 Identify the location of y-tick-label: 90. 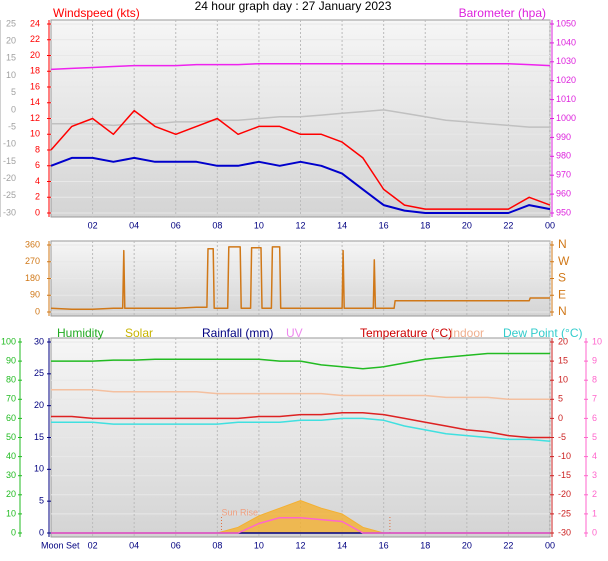
(35, 295).